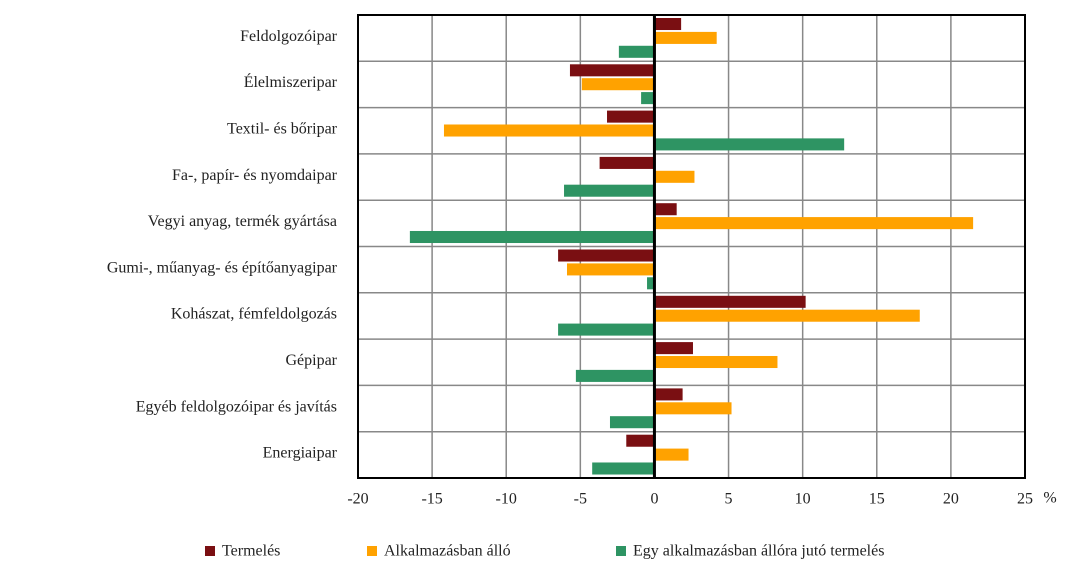  I want to click on x-tick-label: 25, so click(1025, 499).